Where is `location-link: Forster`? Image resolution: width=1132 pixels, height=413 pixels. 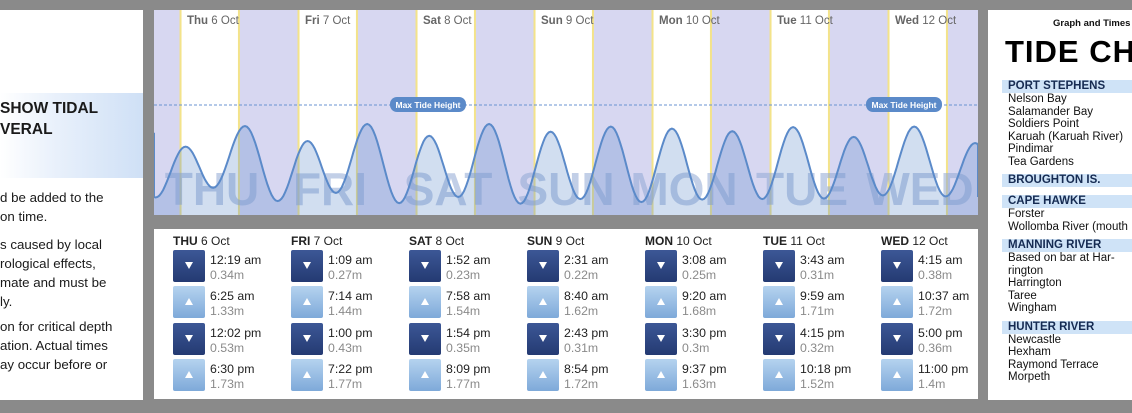
location-link: Forster is located at coordinates (1026, 214).